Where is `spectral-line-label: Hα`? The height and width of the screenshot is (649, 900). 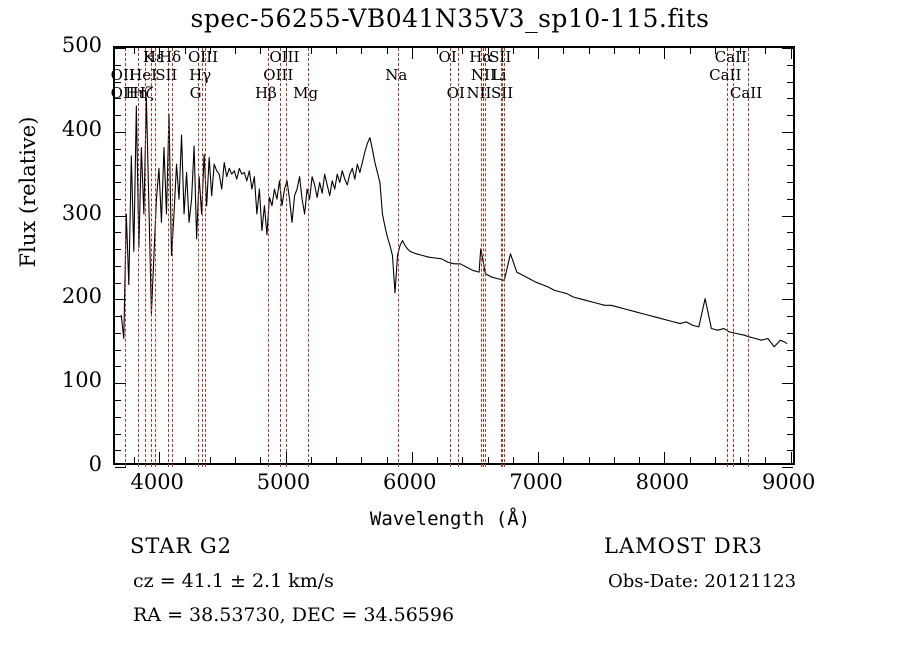 spectral-line-label: Hα is located at coordinates (481, 57).